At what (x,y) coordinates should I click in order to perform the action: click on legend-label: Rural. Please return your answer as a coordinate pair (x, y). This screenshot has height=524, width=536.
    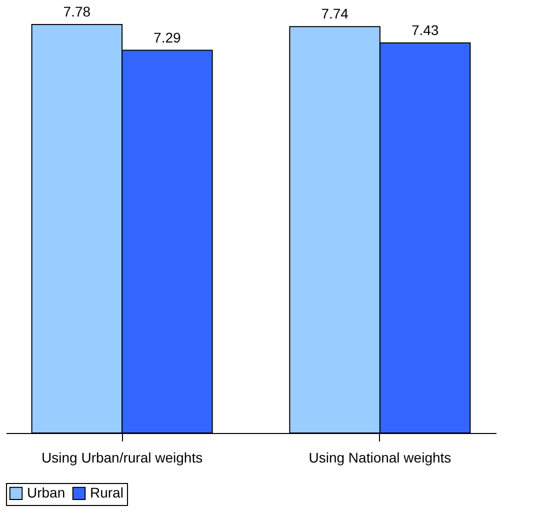
    Looking at the image, I should click on (107, 492).